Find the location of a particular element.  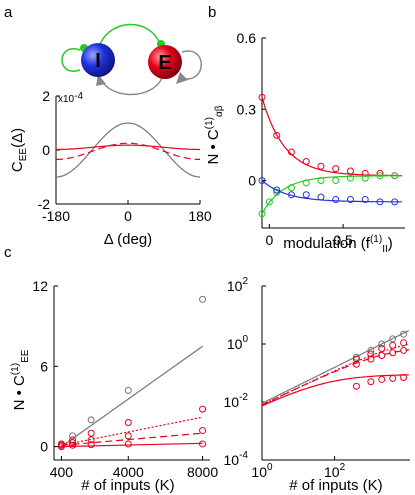

panel-c-log-xtick-1-label: 102 is located at coordinates (335, 471).